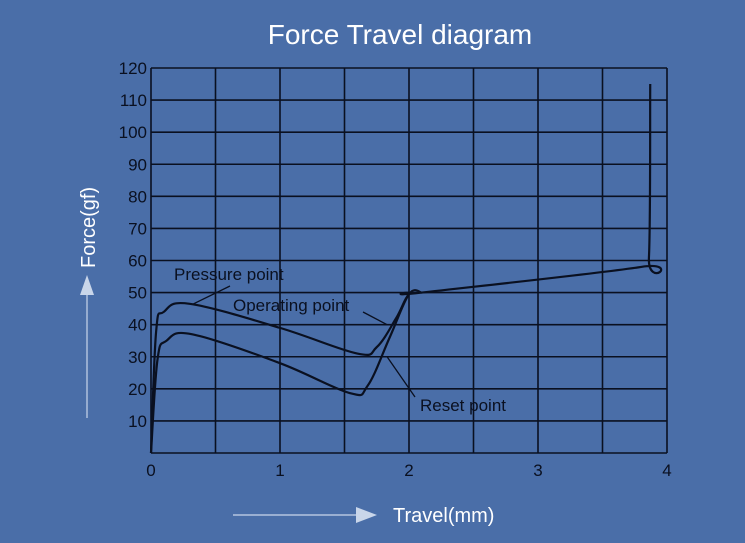 Image resolution: width=745 pixels, height=543 pixels. I want to click on y-tick-label: 70, so click(137, 228).